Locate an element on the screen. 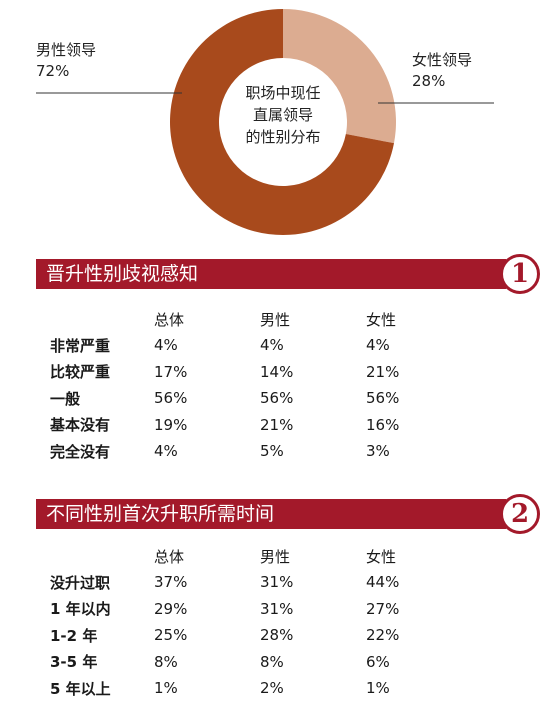  center-label-line-2: 直属领导 is located at coordinates (282, 115).